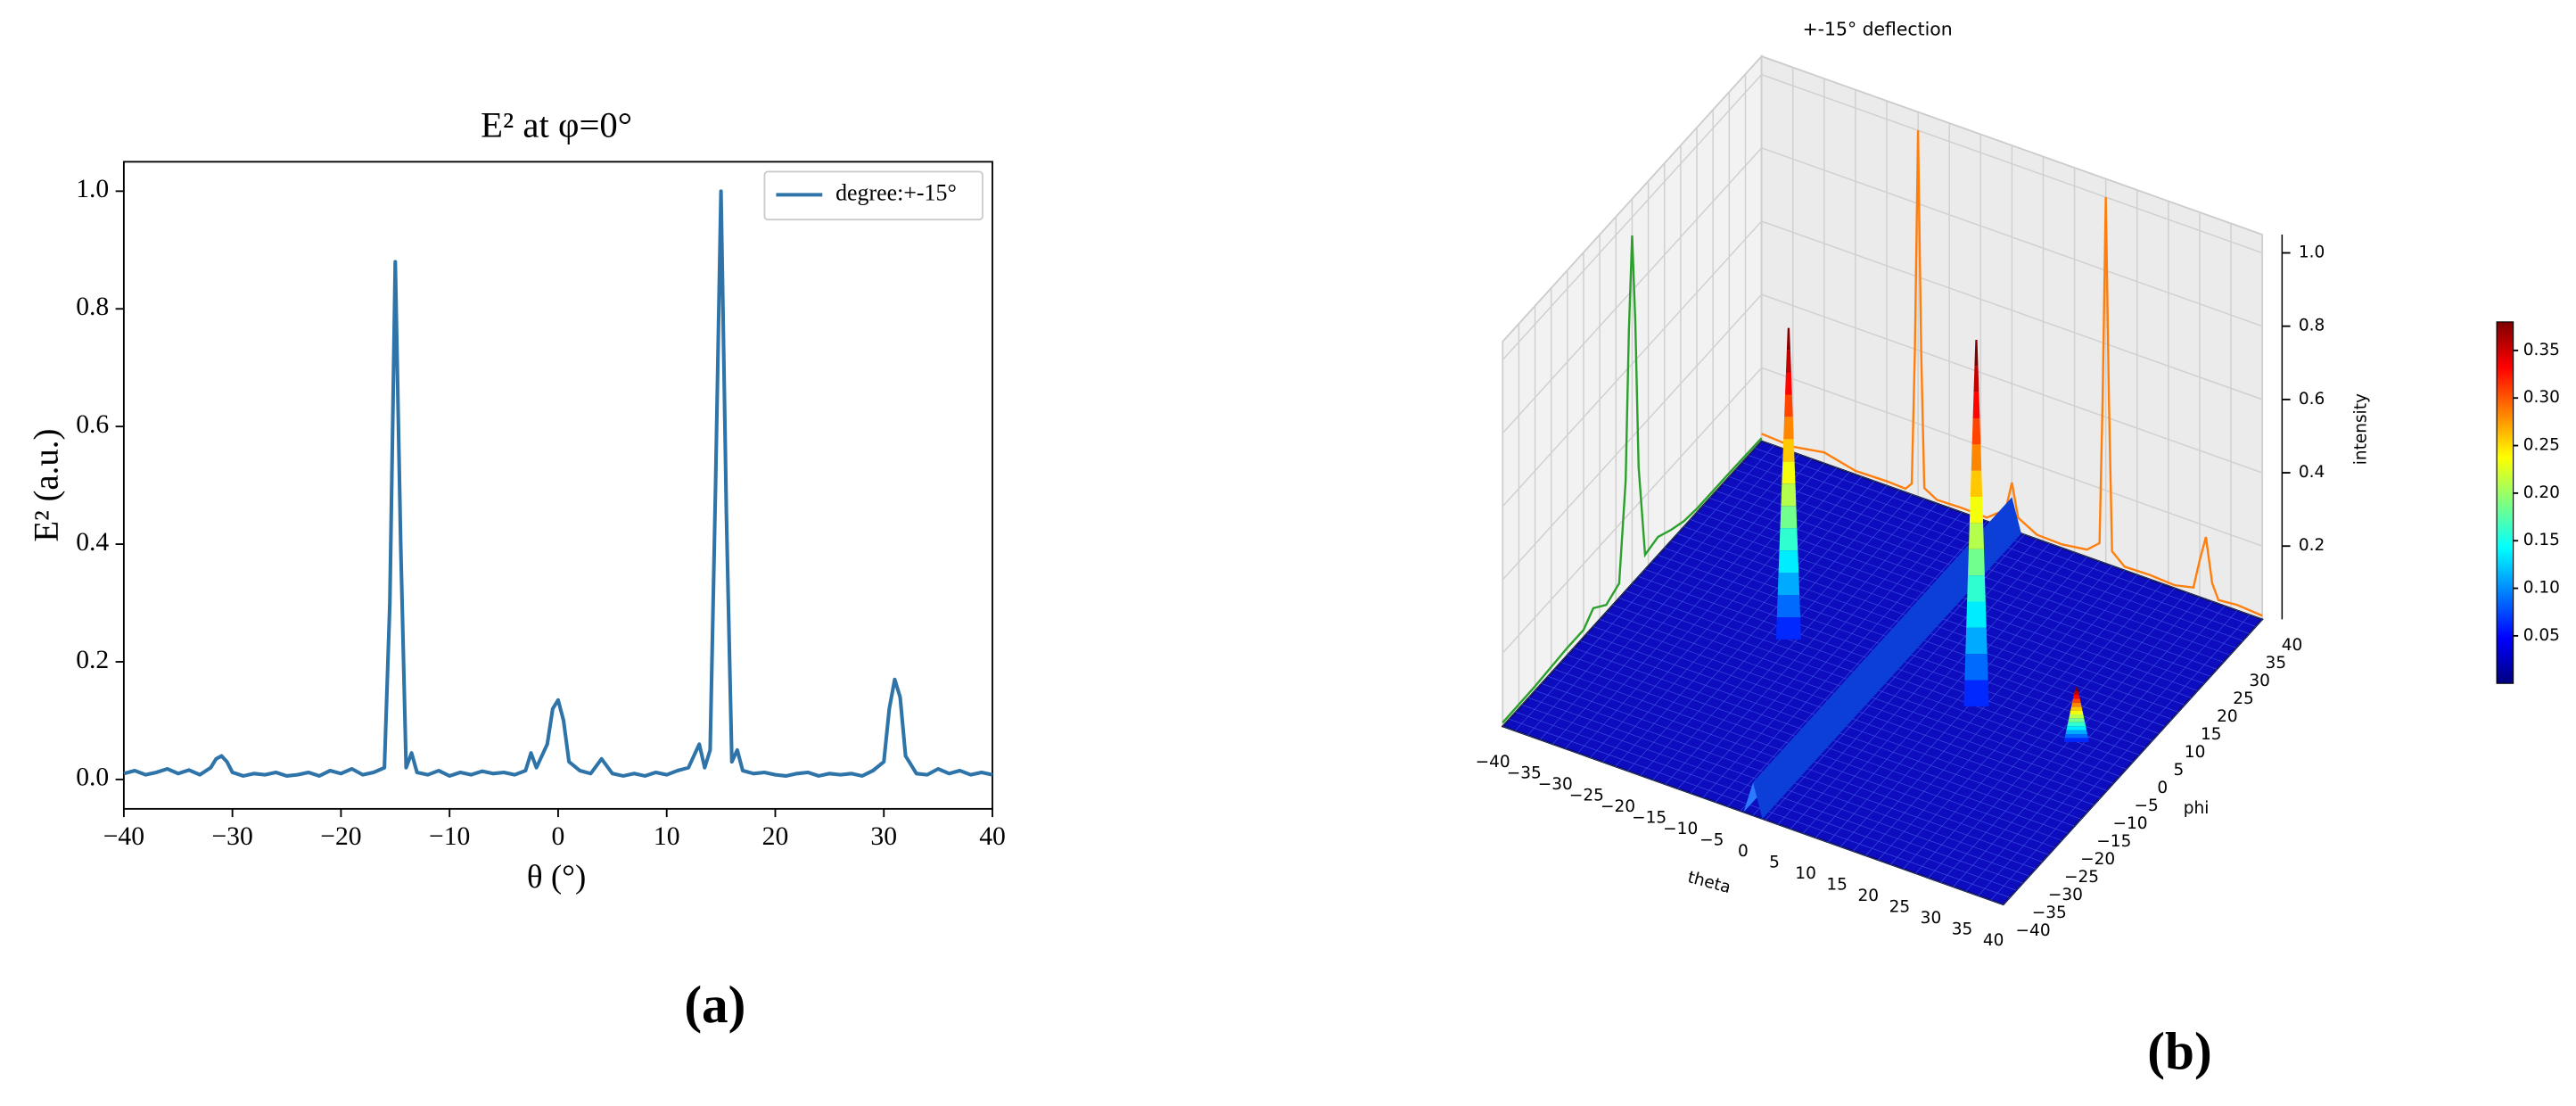 Image resolution: width=2576 pixels, height=1106 pixels. Describe the element at coordinates (2097, 860) in the screenshot. I see `y-tick-label: −20` at that location.